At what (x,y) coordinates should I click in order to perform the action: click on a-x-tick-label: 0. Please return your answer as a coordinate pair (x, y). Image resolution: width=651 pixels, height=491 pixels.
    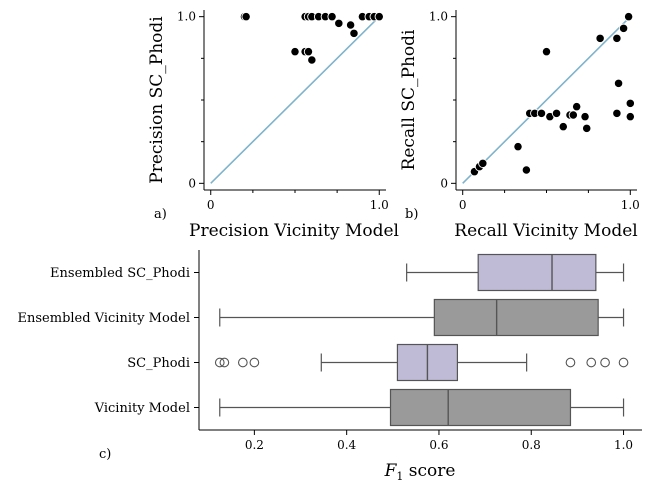
    Looking at the image, I should click on (211, 205).